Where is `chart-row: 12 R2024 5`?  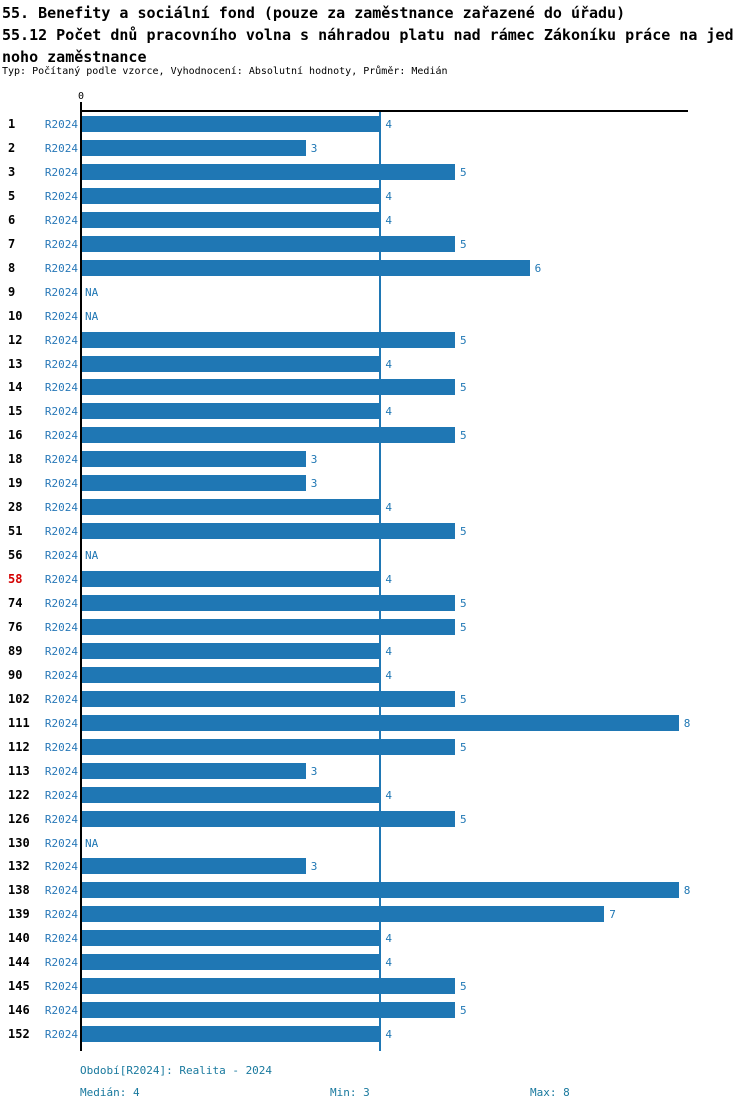
chart-row: 12 R2024 5 is located at coordinates (375, 340).